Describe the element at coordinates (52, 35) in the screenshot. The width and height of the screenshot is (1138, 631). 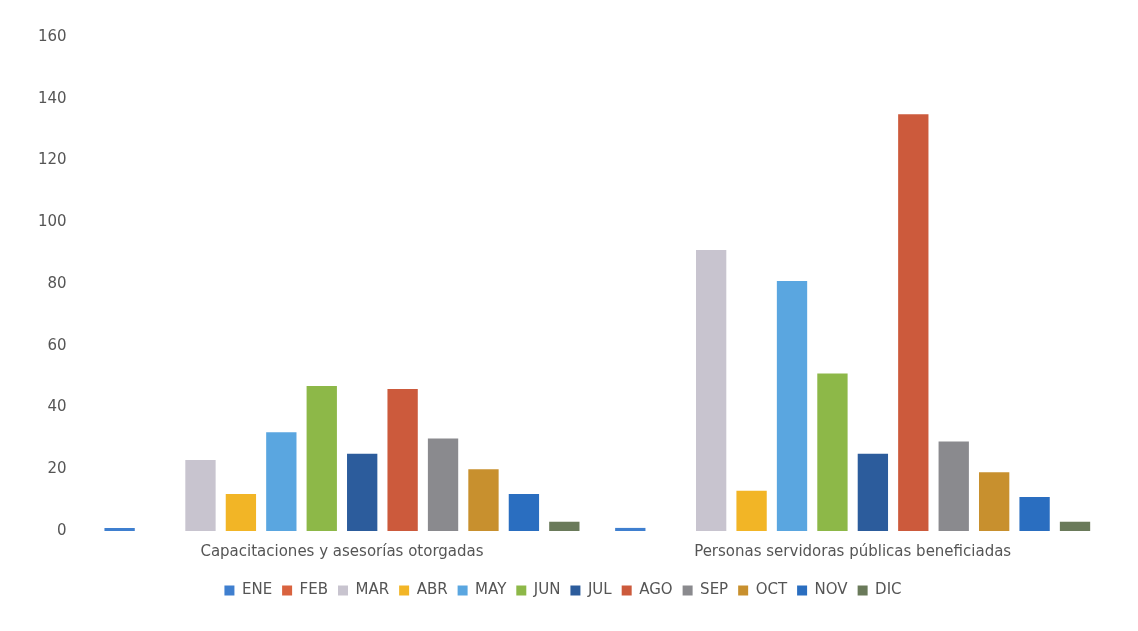
I see `y-tick-label: 160` at that location.